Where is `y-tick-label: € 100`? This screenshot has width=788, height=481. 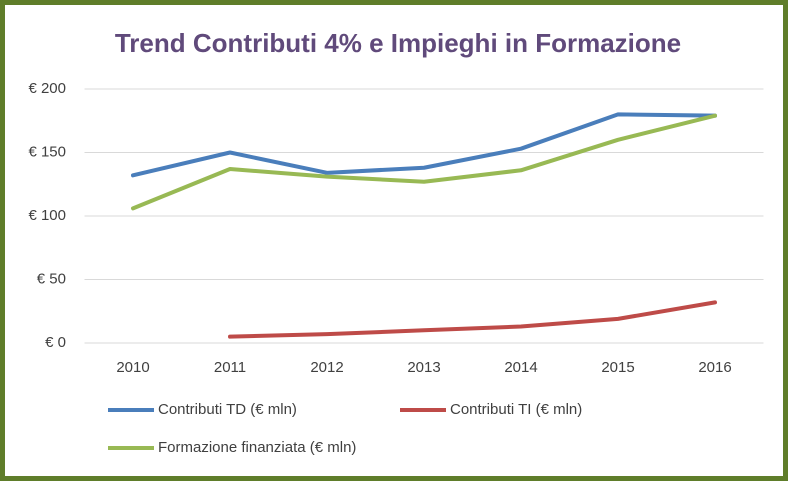 y-tick-label: € 100 is located at coordinates (47, 215).